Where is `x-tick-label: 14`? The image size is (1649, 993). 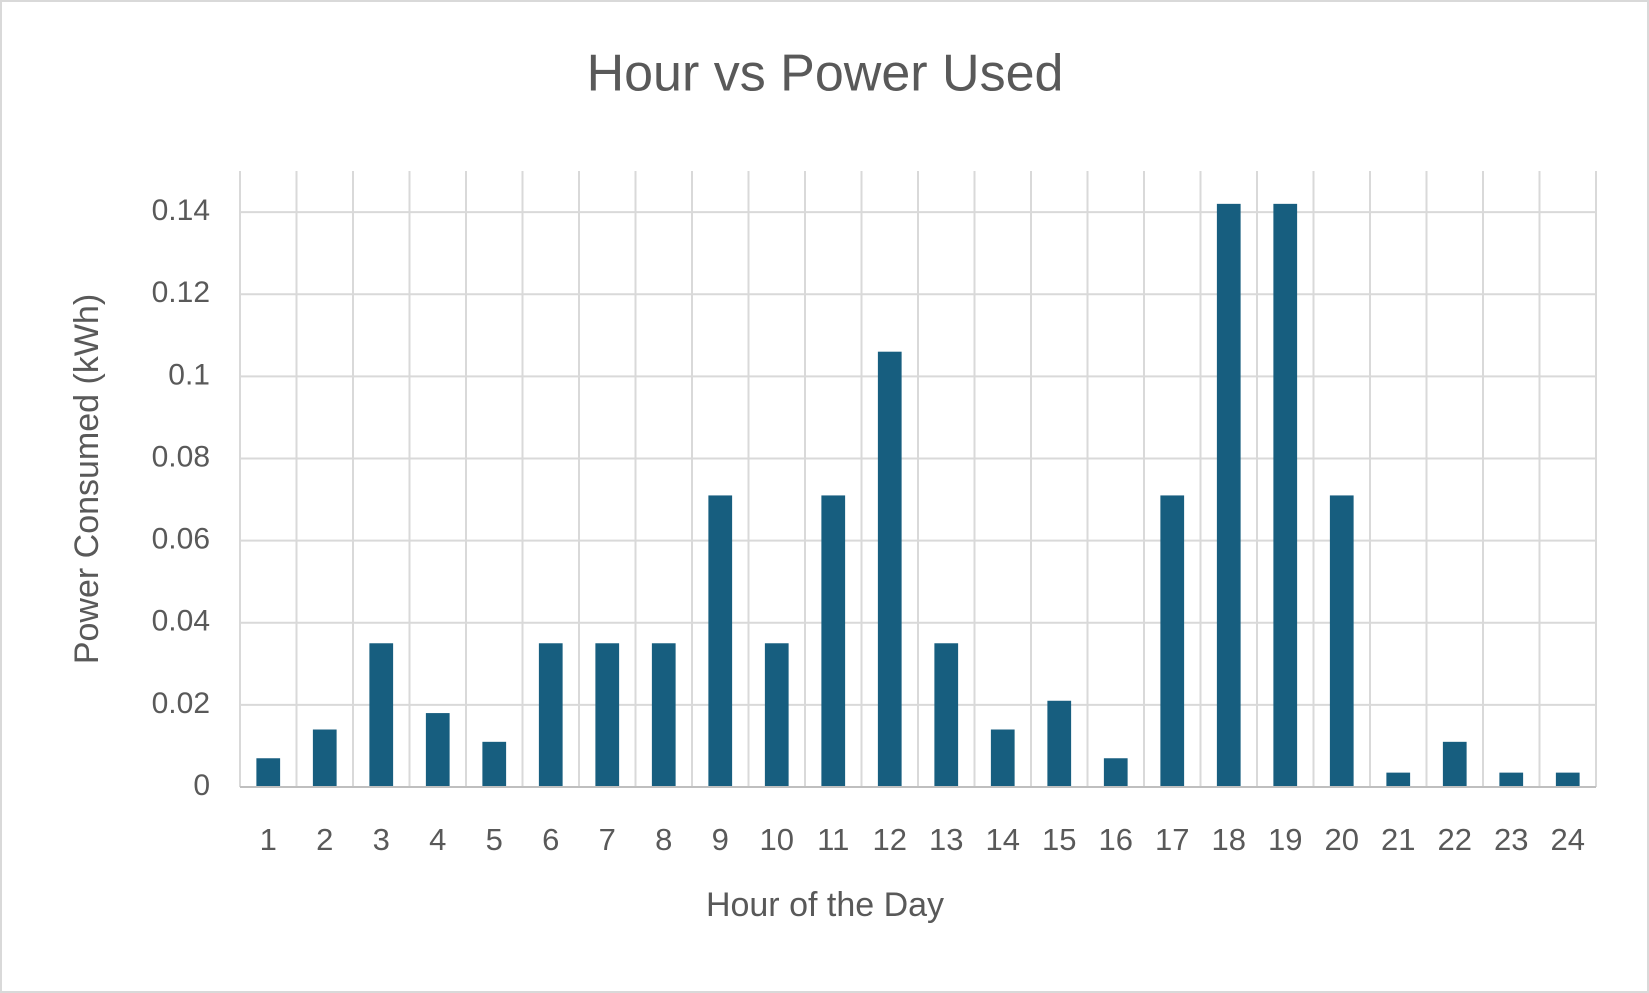 x-tick-label: 14 is located at coordinates (1003, 839).